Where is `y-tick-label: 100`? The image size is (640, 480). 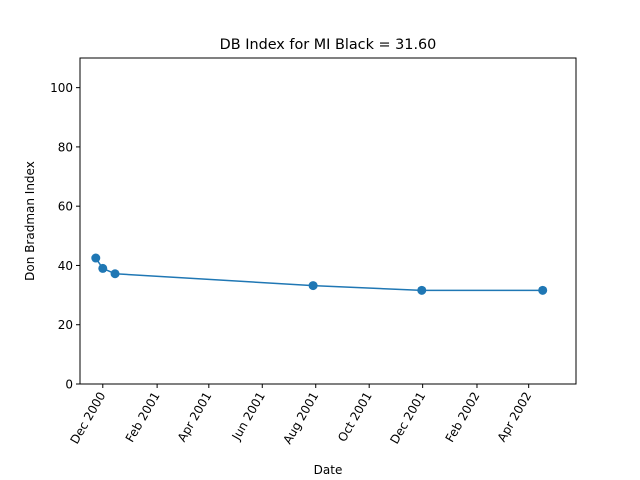 y-tick-label: 100 is located at coordinates (61, 88).